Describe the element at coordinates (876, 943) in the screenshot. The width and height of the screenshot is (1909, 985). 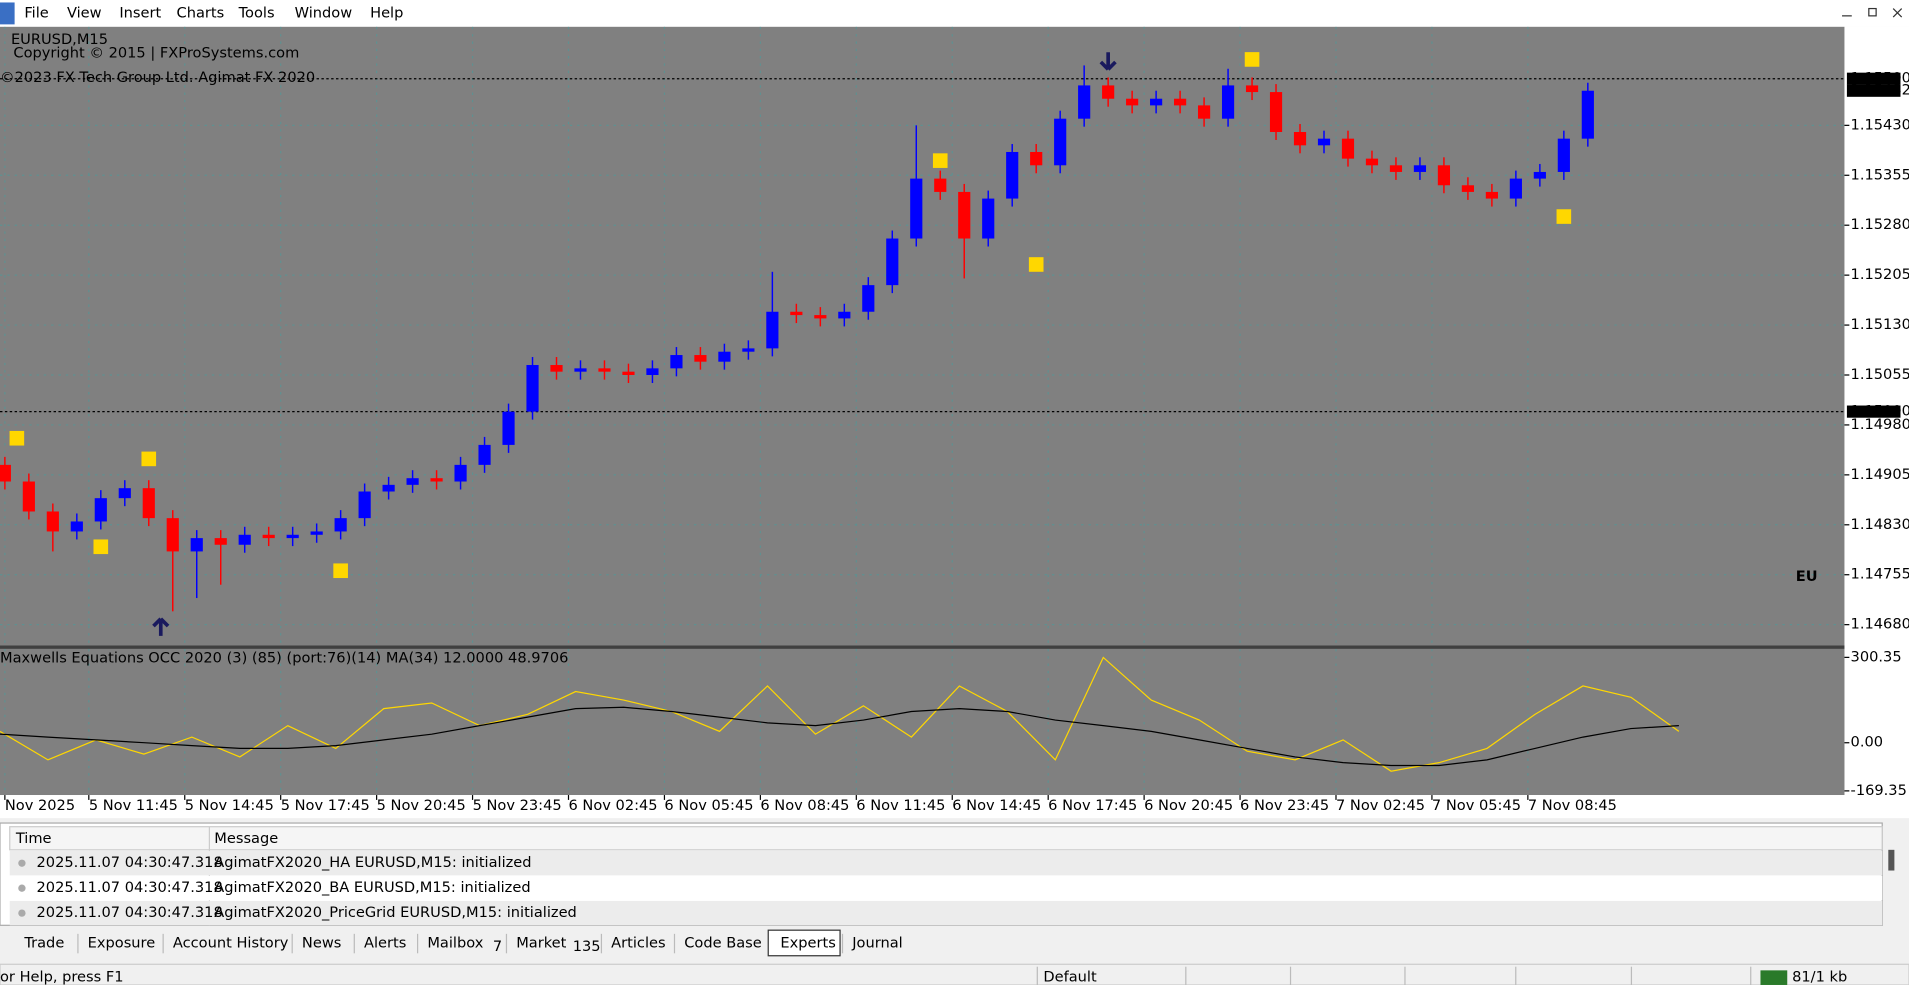
I see `tab: Journal` at that location.